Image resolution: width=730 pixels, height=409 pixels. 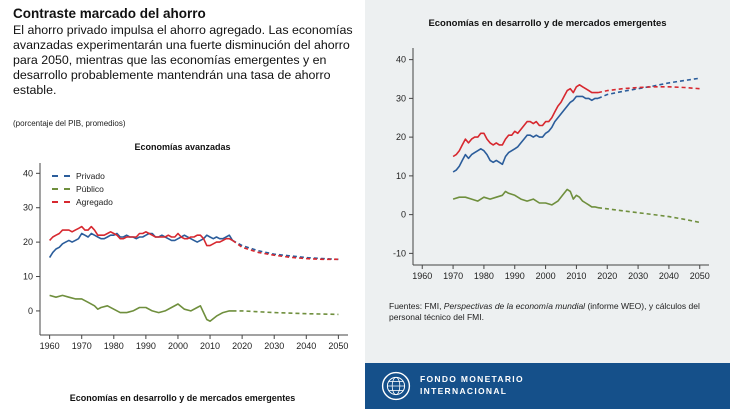 What do you see at coordinates (416, 305) in the screenshot?
I see `sources-prefix: Fuentes: FMI,` at bounding box center [416, 305].